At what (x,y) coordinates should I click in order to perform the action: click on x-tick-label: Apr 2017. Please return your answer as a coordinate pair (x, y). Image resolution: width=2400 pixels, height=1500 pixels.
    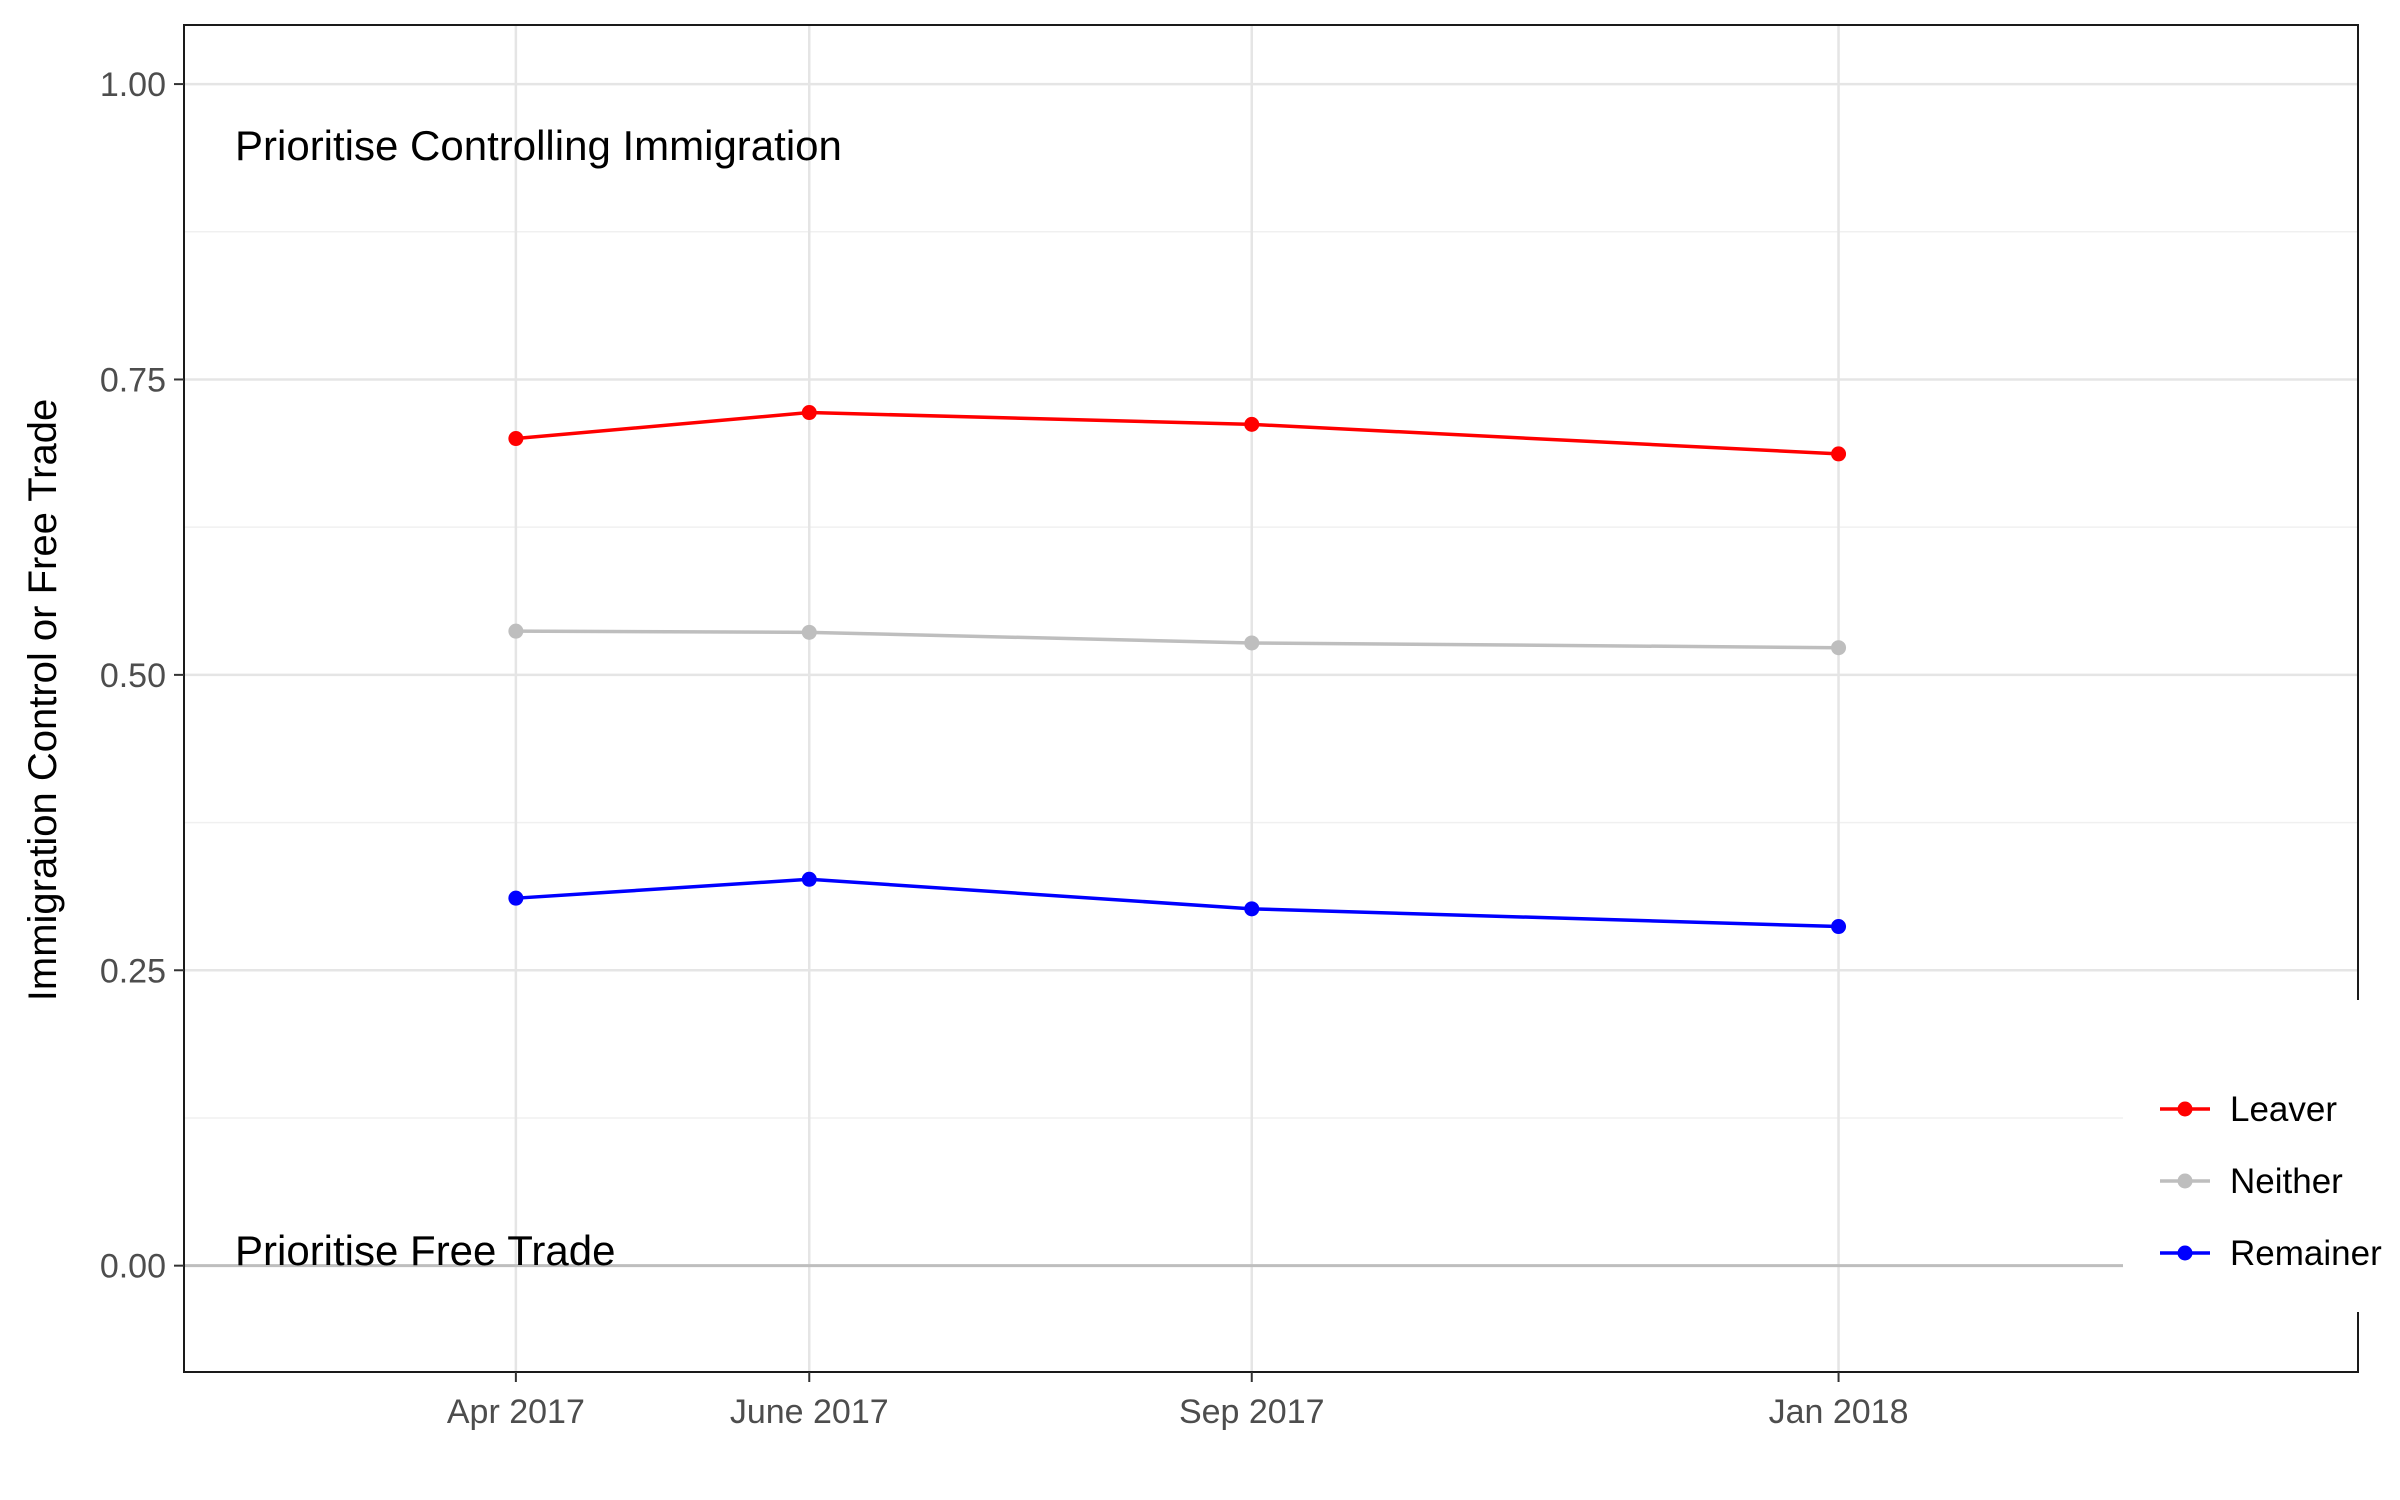
    Looking at the image, I should click on (516, 1412).